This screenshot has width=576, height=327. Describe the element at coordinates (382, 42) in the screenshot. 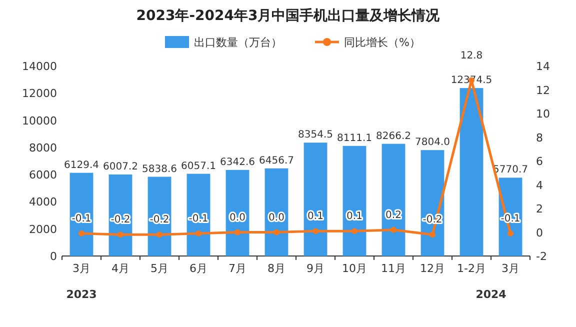

I see `legend-label: 同比增长（%）` at that location.